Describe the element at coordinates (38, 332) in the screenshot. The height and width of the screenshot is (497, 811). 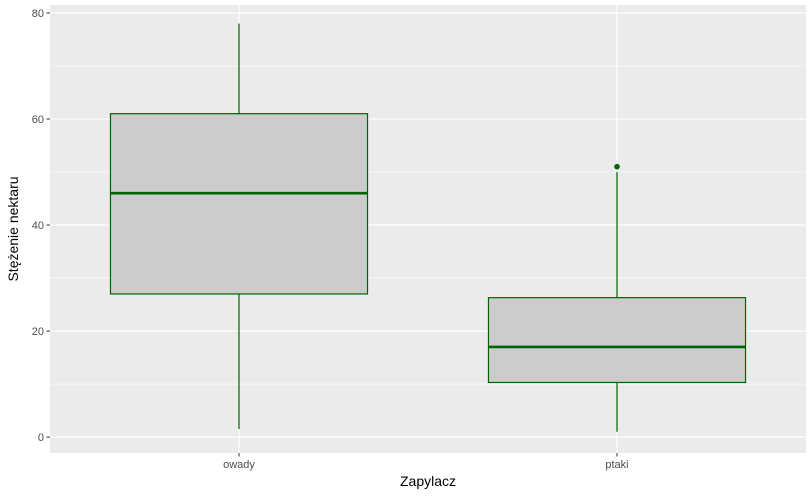
I see `y-tick-label: 20` at that location.